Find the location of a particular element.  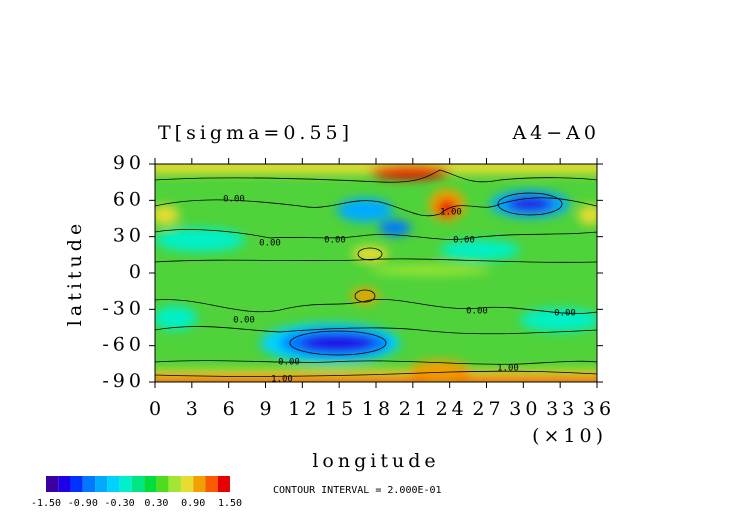

x-tick-label: 0 is located at coordinates (157, 409).